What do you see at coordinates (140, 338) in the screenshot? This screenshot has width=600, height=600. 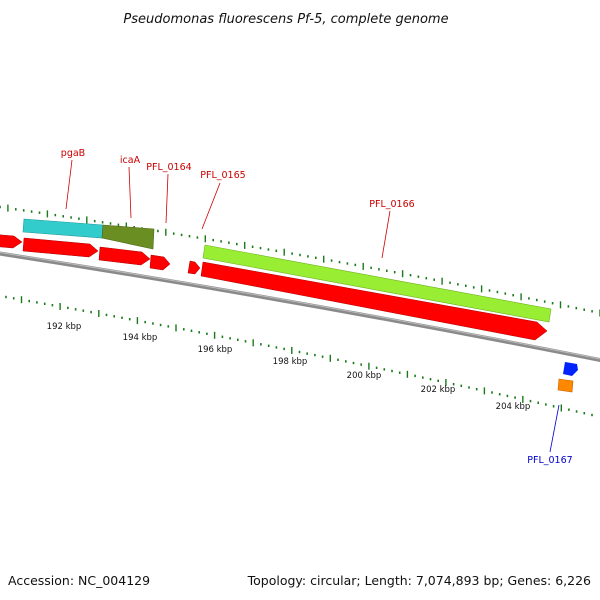 I see `tick-label: 194 kbp` at bounding box center [140, 338].